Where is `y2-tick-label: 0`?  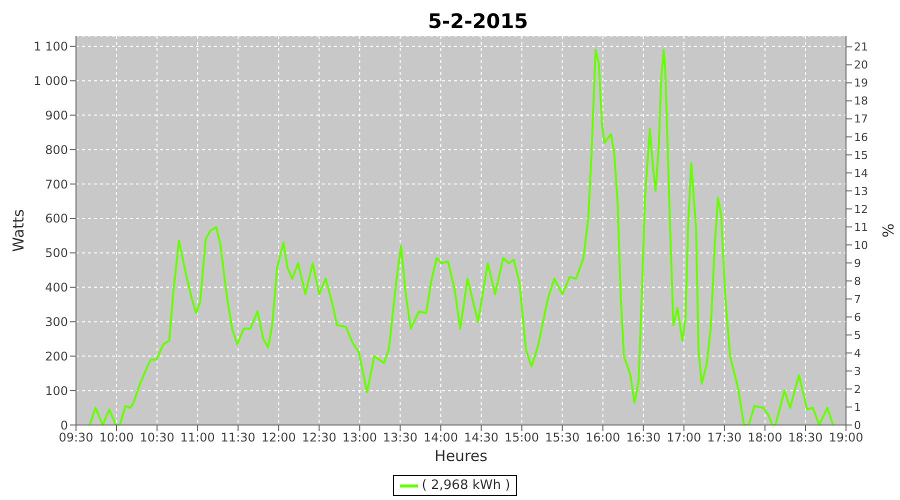 y2-tick-label: 0 is located at coordinates (857, 425).